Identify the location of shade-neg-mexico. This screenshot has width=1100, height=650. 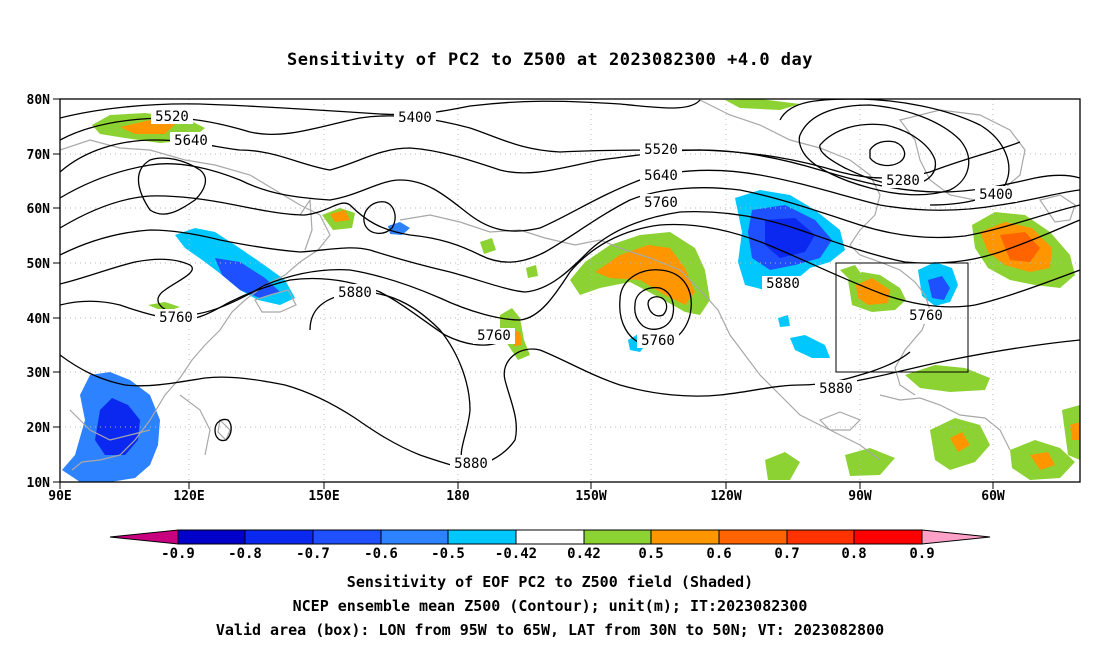
(810, 346).